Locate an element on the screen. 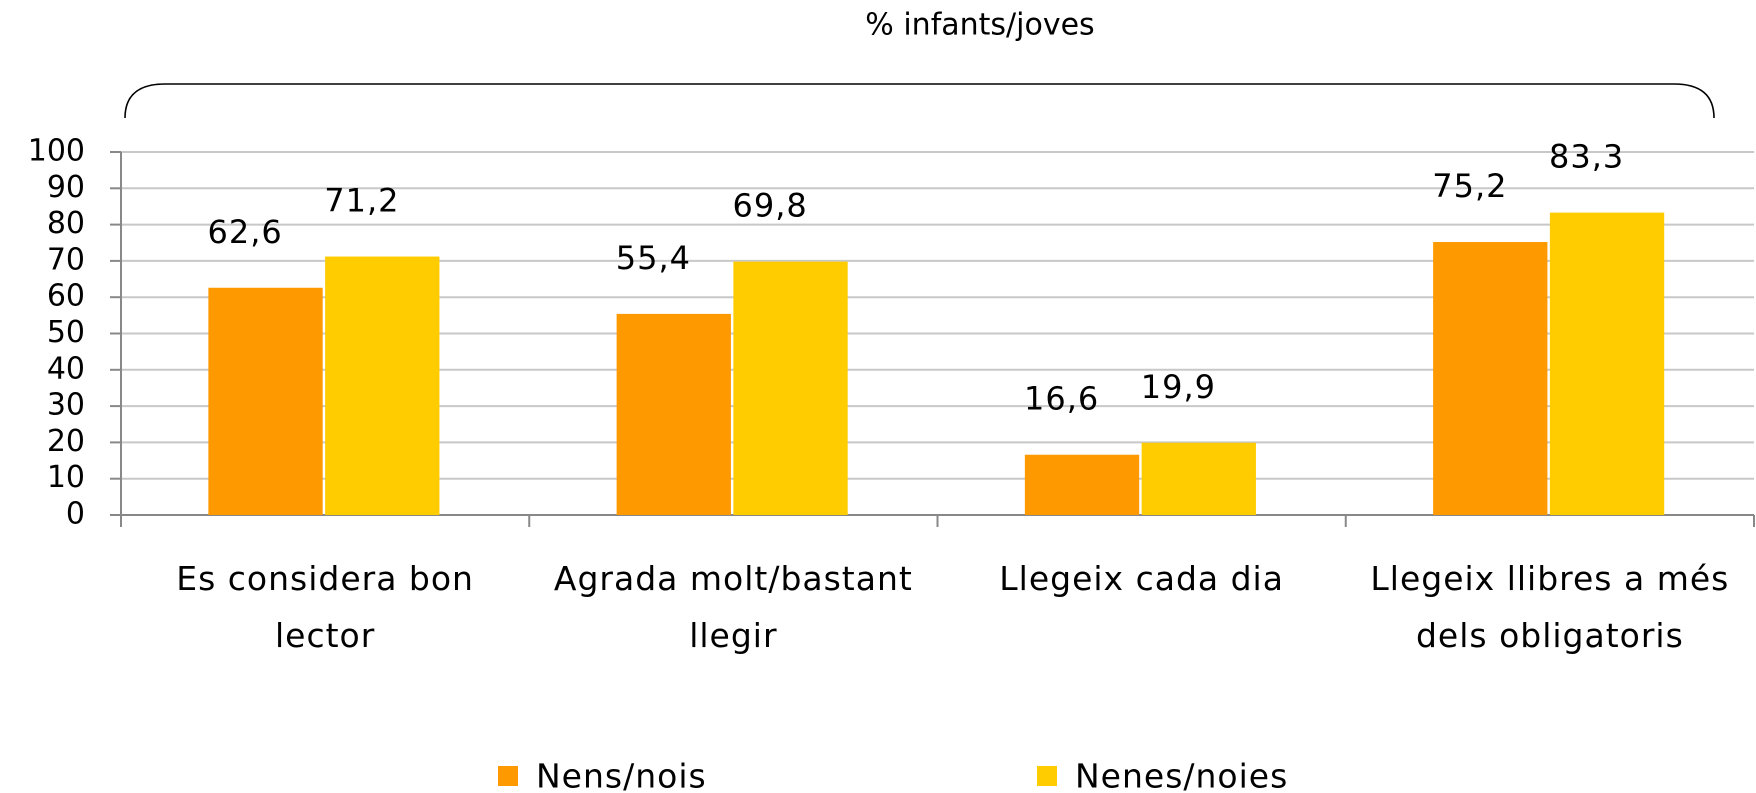 This screenshot has width=1756, height=793. y-tick-label: 100 is located at coordinates (56, 151).